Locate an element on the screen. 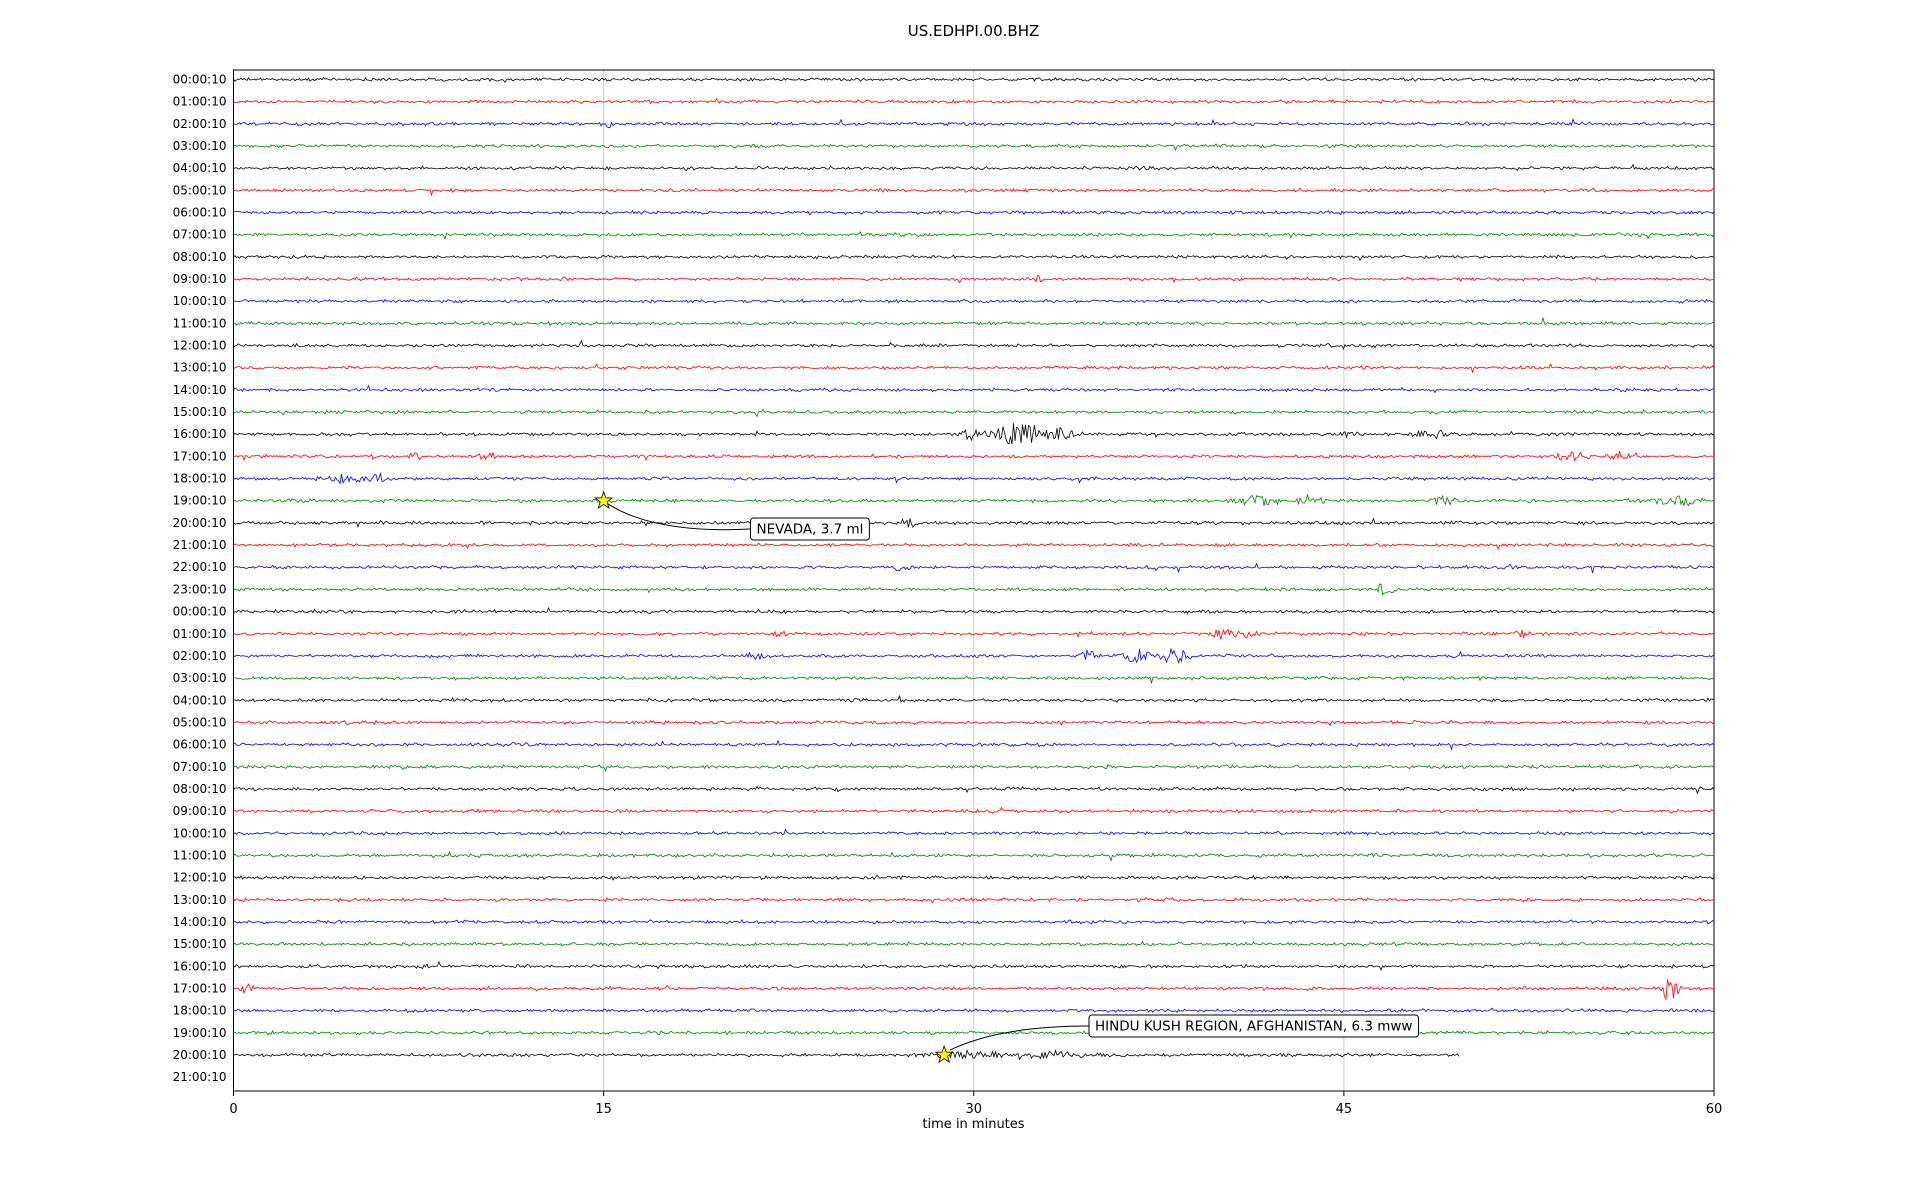  event-annotation: HINDU KUSH REGION, AFGHANISTAN, 6.3 mww is located at coordinates (1253, 1026).